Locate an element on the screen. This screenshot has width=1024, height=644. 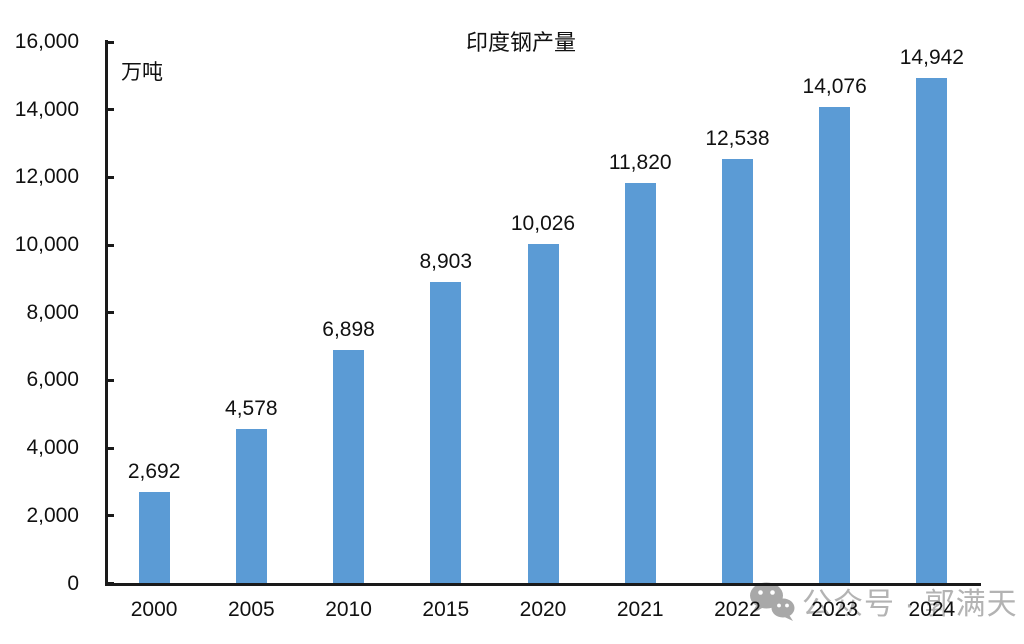
y-axis-unit-label: 万吨 is located at coordinates (142, 72).